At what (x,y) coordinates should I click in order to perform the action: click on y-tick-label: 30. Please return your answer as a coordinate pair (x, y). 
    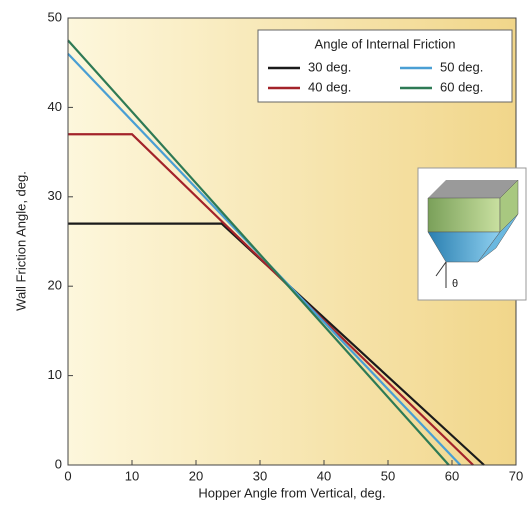
    Looking at the image, I should click on (55, 195).